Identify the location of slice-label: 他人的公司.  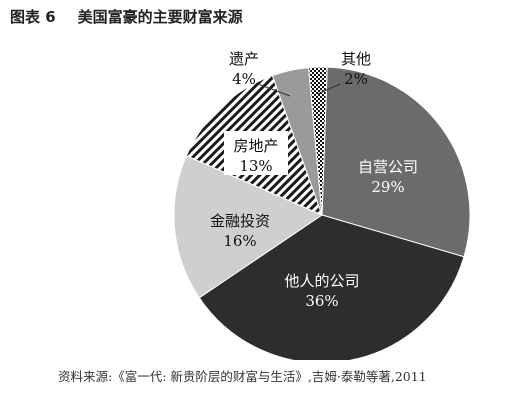
(321, 281).